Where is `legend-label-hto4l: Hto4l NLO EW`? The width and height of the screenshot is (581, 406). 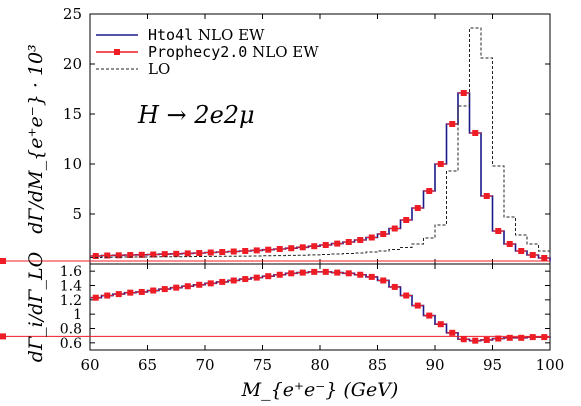 legend-label-hto4l: Hto4l NLO EW is located at coordinates (206, 35).